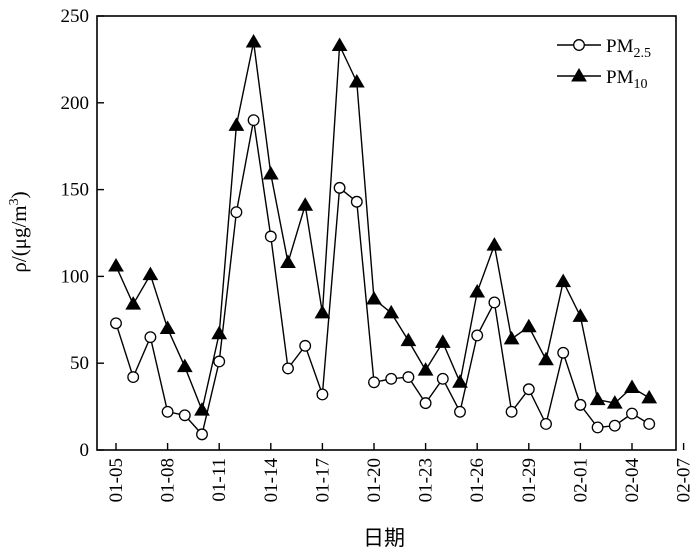  What do you see at coordinates (579, 75) in the screenshot?
I see `legend-marker-triangle` at bounding box center [579, 75].